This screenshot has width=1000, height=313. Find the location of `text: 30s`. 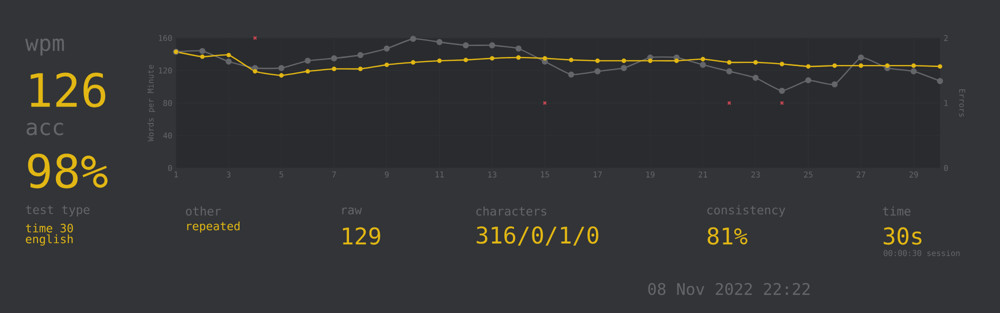

text: 30s is located at coordinates (903, 236).